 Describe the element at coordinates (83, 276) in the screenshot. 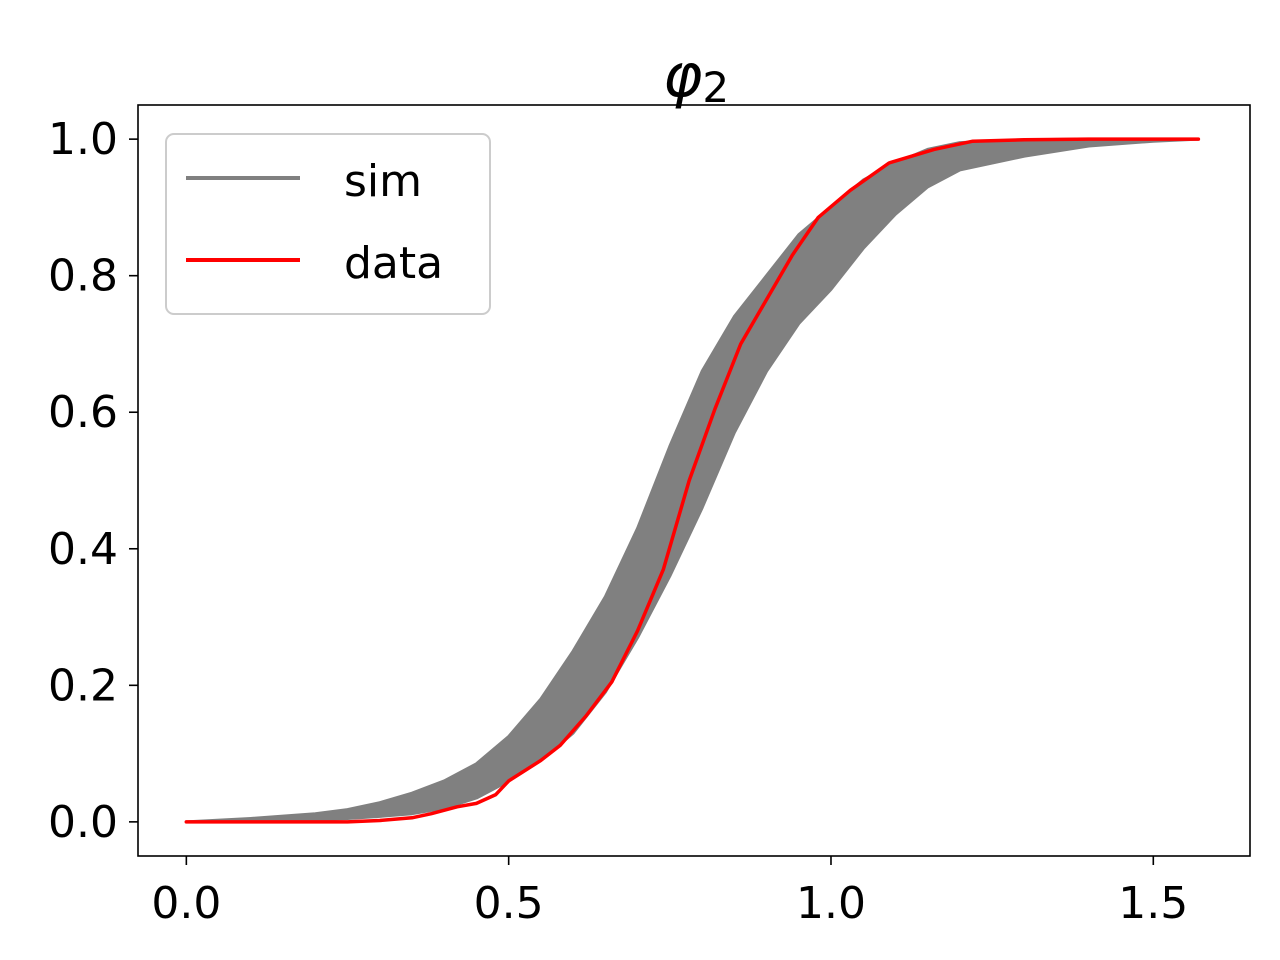

I see `y-tick-label: 0.8` at that location.